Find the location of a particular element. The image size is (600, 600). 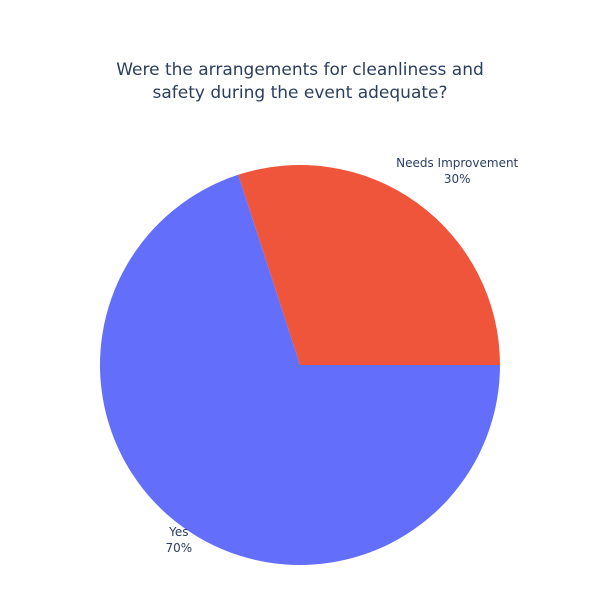

slice-label-percent: 30% is located at coordinates (457, 179).